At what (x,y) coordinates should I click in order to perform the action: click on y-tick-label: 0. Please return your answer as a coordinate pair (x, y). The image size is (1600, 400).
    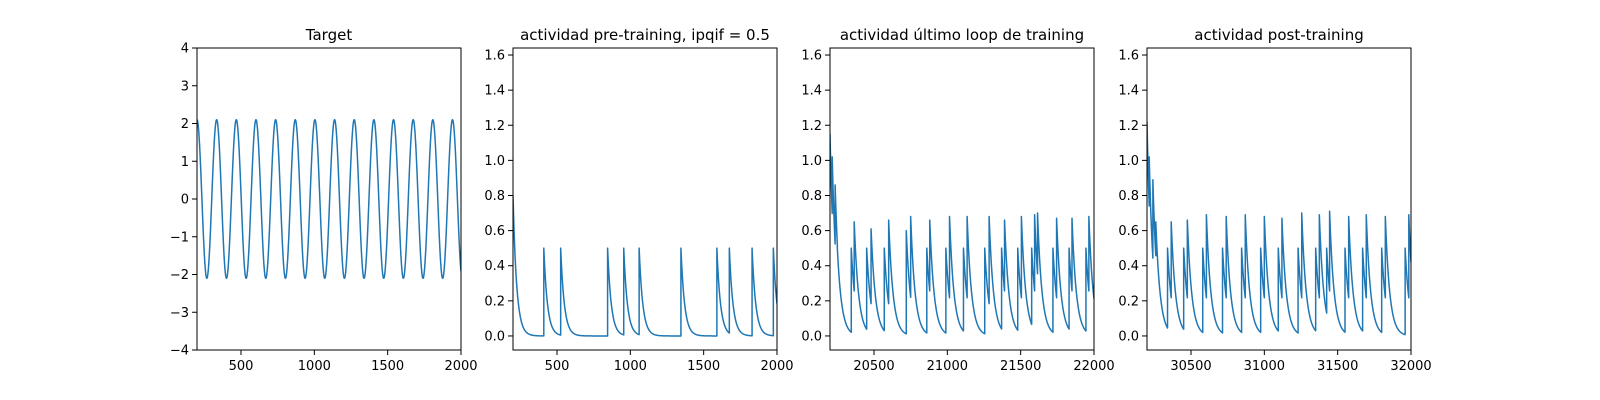
    Looking at the image, I should click on (185, 200).